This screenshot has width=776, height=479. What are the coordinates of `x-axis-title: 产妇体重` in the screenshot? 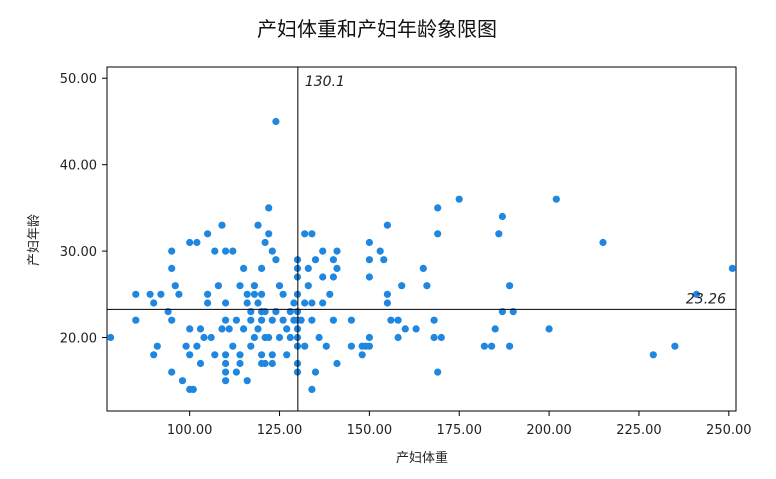 It's located at (422, 458).